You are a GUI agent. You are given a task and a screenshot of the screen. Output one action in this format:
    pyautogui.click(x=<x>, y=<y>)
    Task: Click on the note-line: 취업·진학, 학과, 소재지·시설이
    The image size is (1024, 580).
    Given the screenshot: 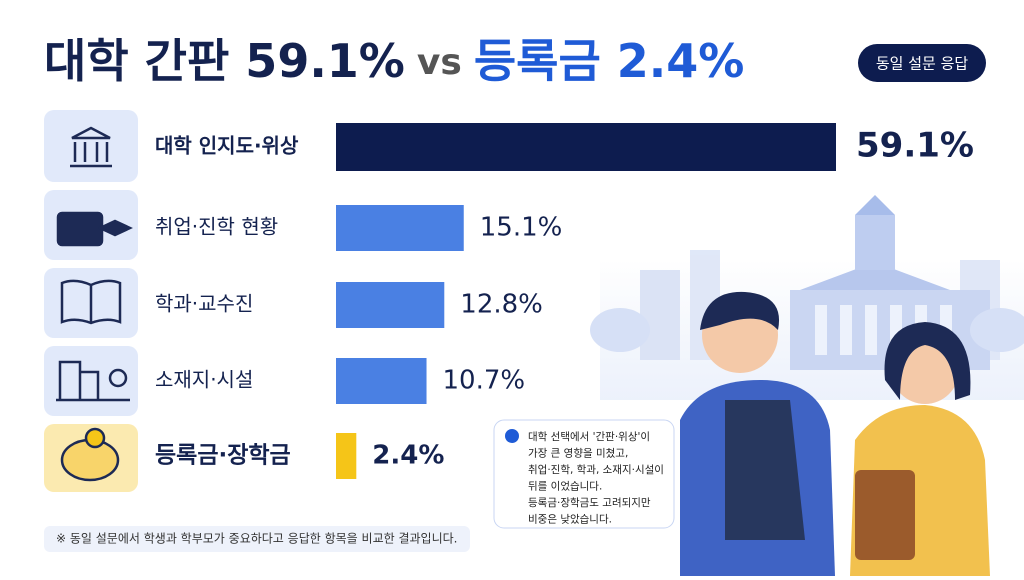 What is the action you would take?
    pyautogui.click(x=596, y=469)
    